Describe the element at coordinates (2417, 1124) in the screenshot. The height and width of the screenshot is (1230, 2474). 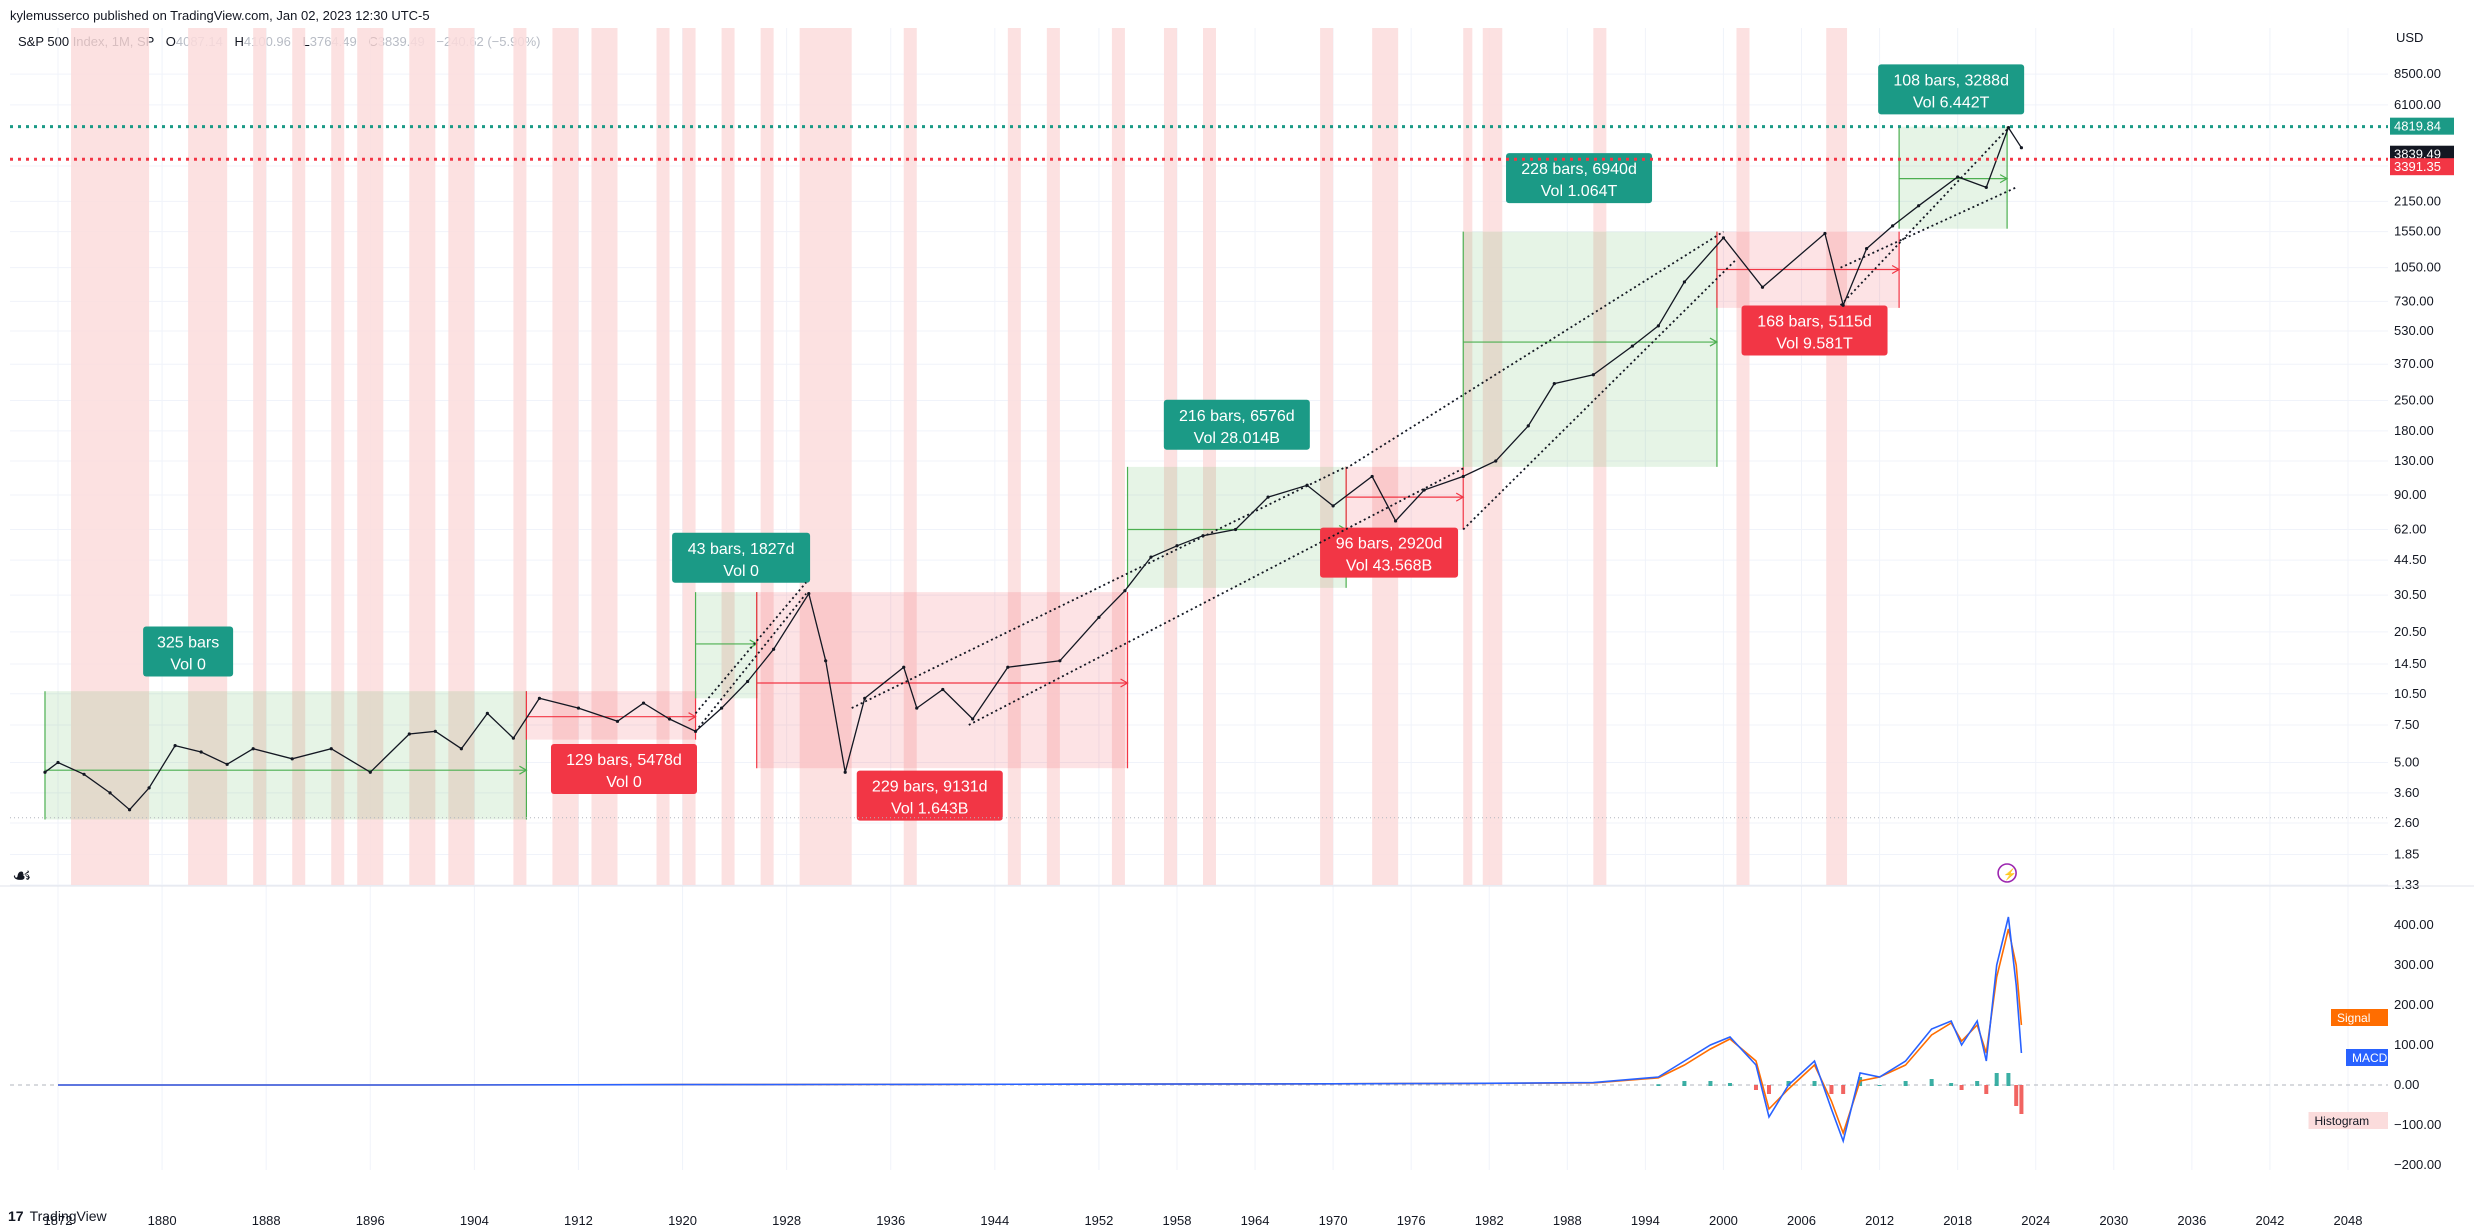
I see `macd-axis-label: −100.00` at that location.